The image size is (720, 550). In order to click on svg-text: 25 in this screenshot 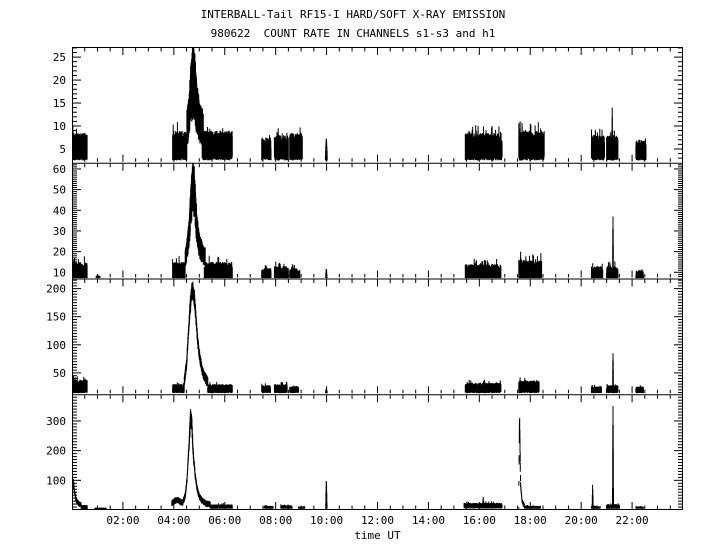, I will do `click(59, 57)`.